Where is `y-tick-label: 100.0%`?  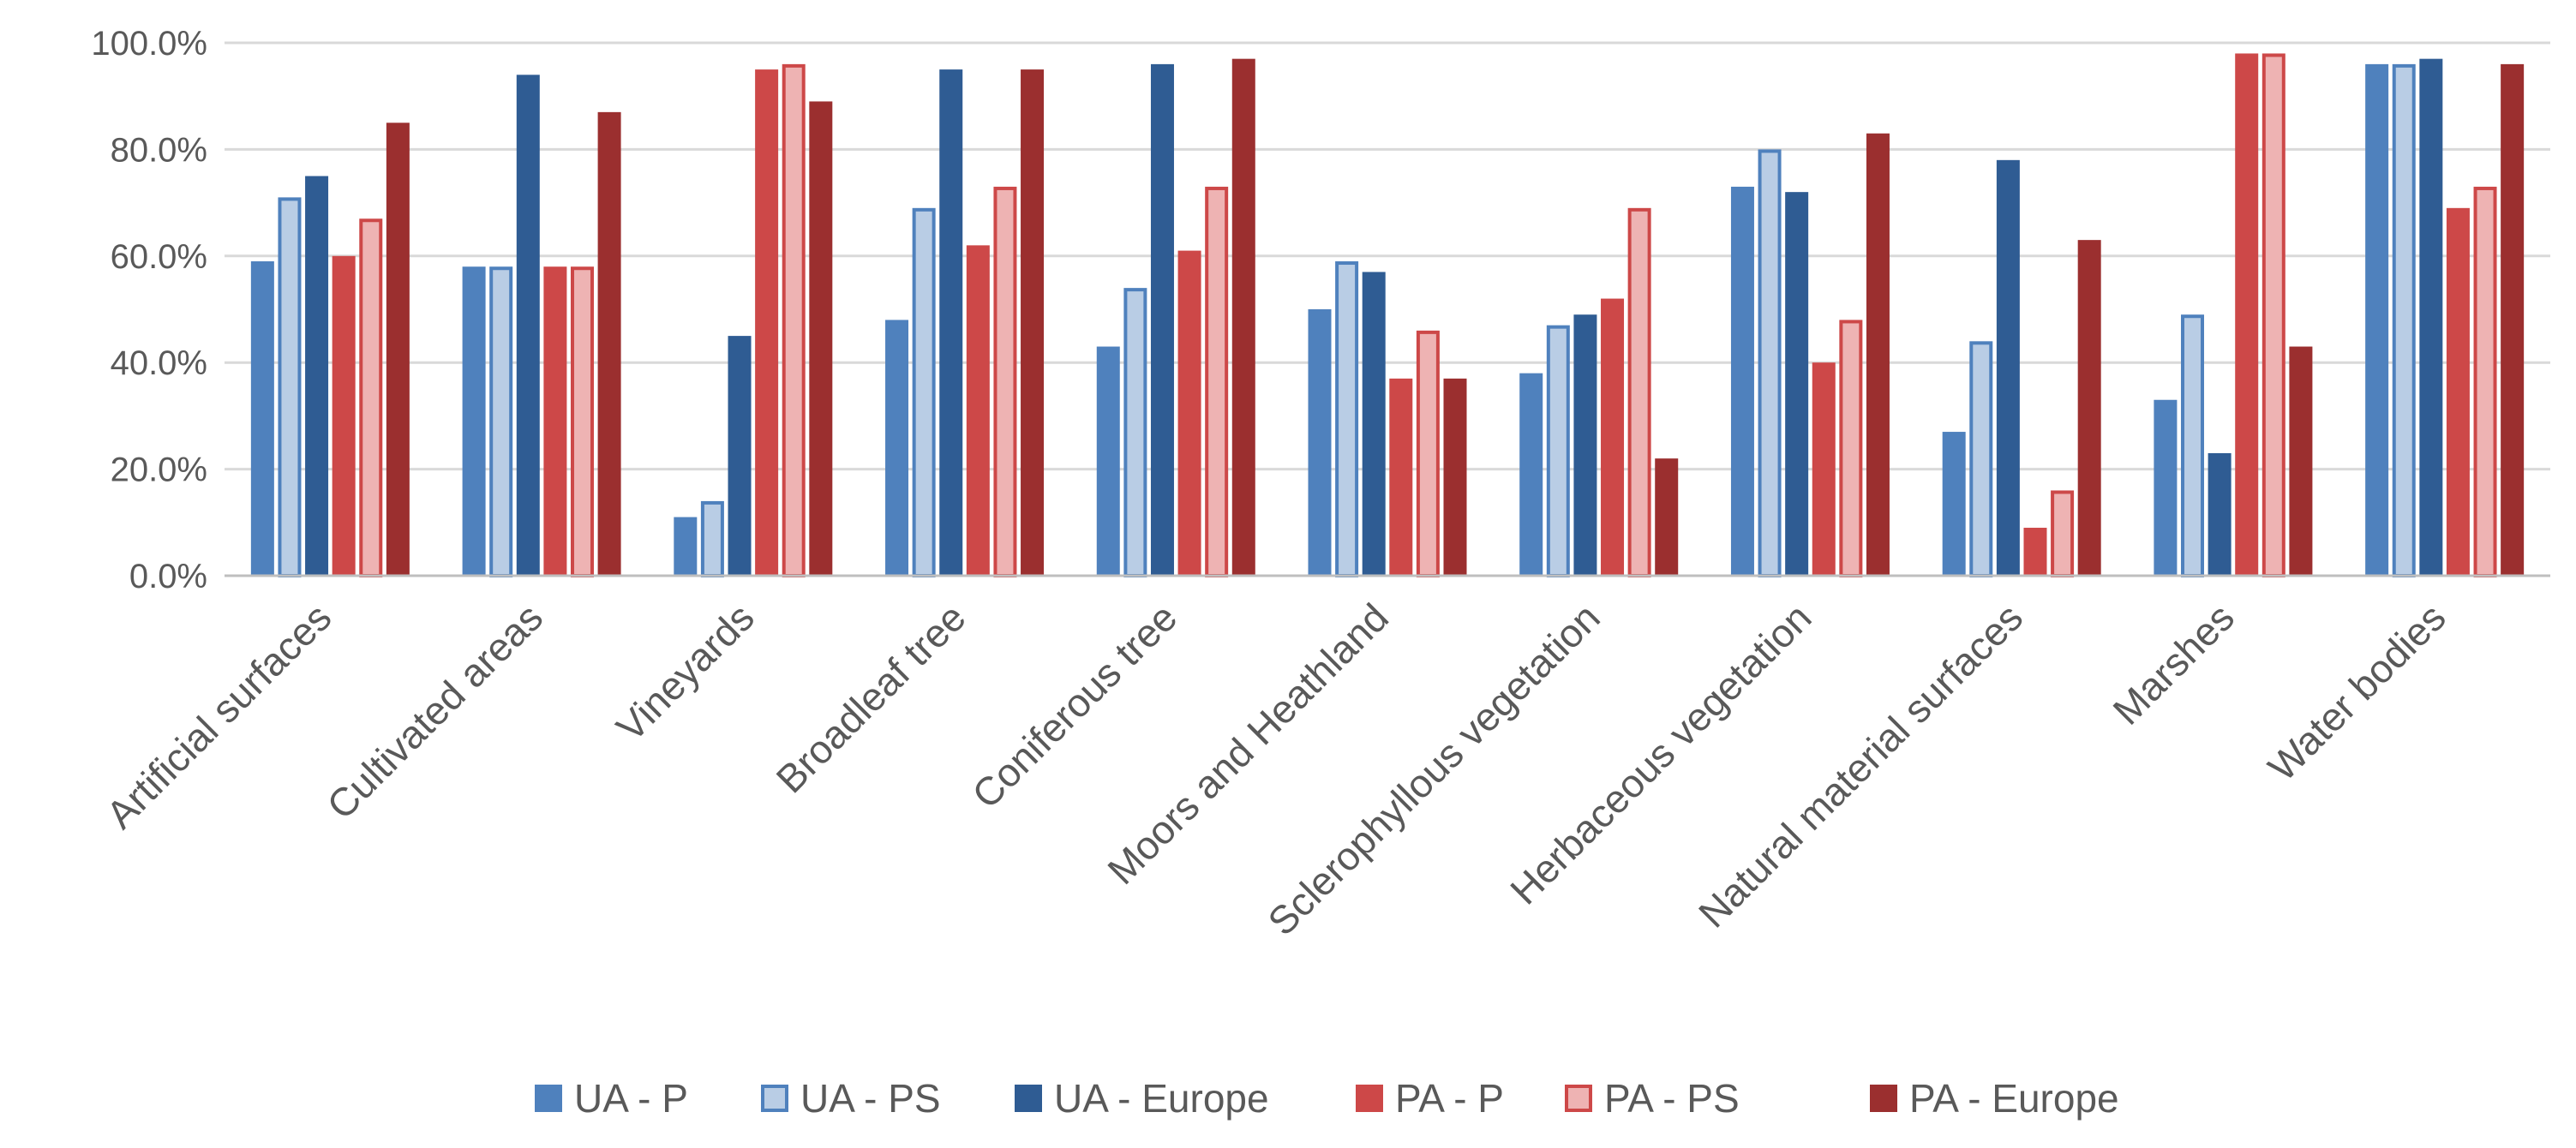
y-tick-label: 100.0% is located at coordinates (149, 44).